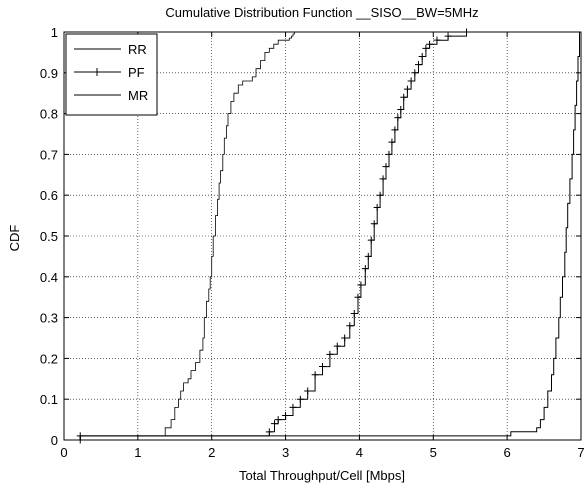 Image resolution: width=587 pixels, height=488 pixels. I want to click on x-tick-label: 0, so click(63, 452).